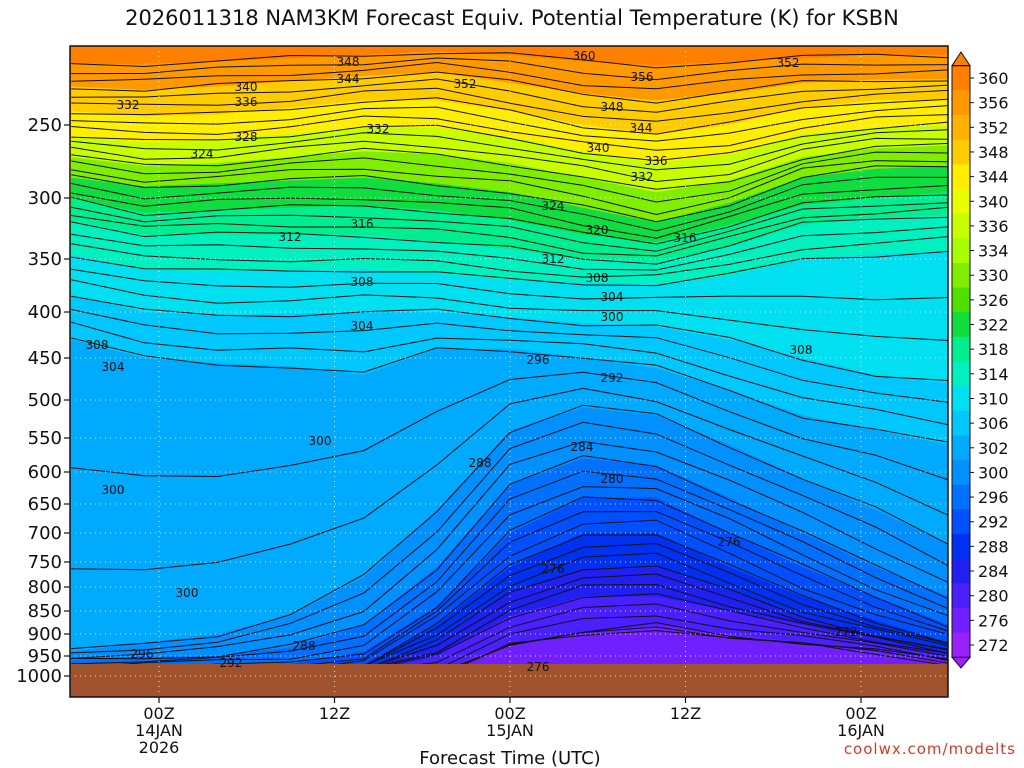 This screenshot has width=1024, height=768. What do you see at coordinates (993, 78) in the screenshot?
I see `colorbar-label: 360` at bounding box center [993, 78].